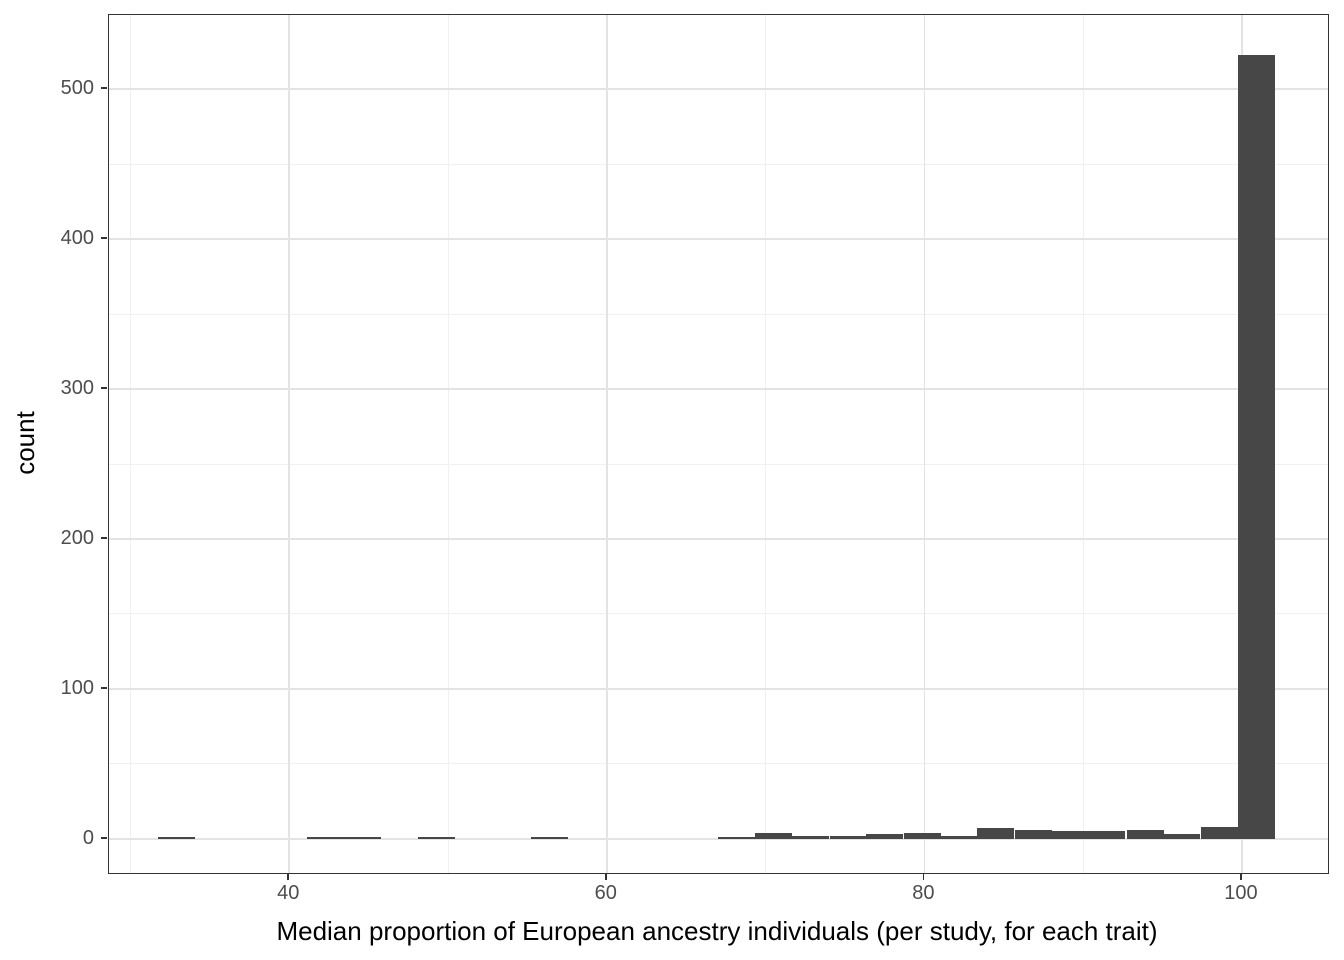 This screenshot has height=960, width=1344. What do you see at coordinates (77, 537) in the screenshot?
I see `y-tick-label: 200` at bounding box center [77, 537].